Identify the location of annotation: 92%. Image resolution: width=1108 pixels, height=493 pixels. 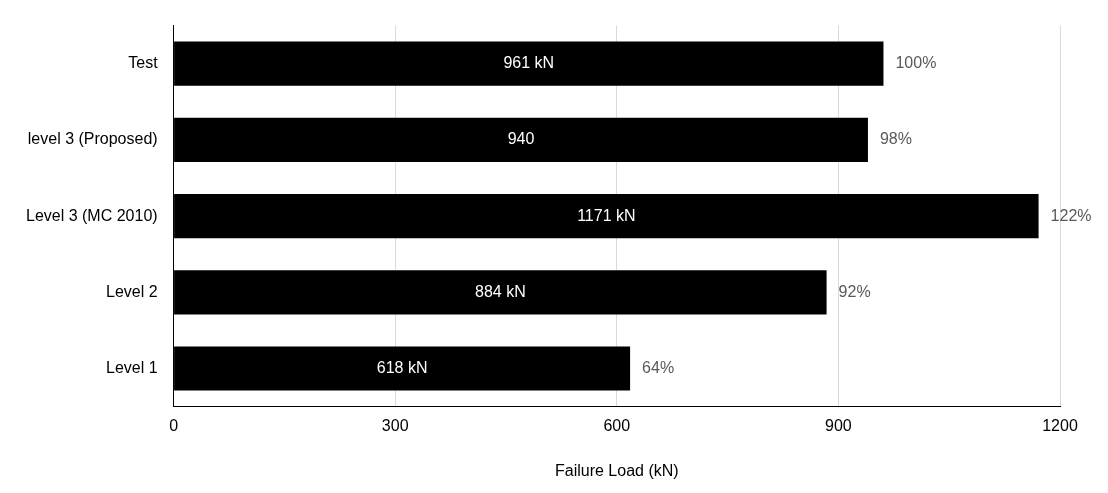
(854, 291).